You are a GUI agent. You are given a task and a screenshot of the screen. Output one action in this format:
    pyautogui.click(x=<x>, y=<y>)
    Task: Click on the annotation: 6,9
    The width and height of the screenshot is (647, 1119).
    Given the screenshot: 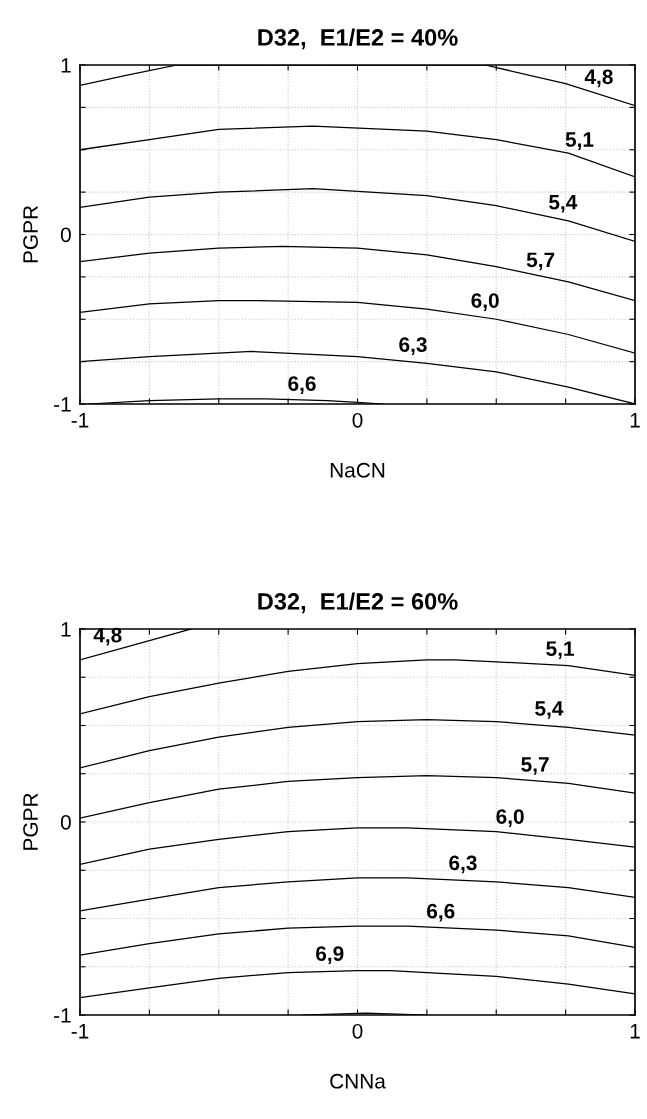 What is the action you would take?
    pyautogui.click(x=330, y=955)
    